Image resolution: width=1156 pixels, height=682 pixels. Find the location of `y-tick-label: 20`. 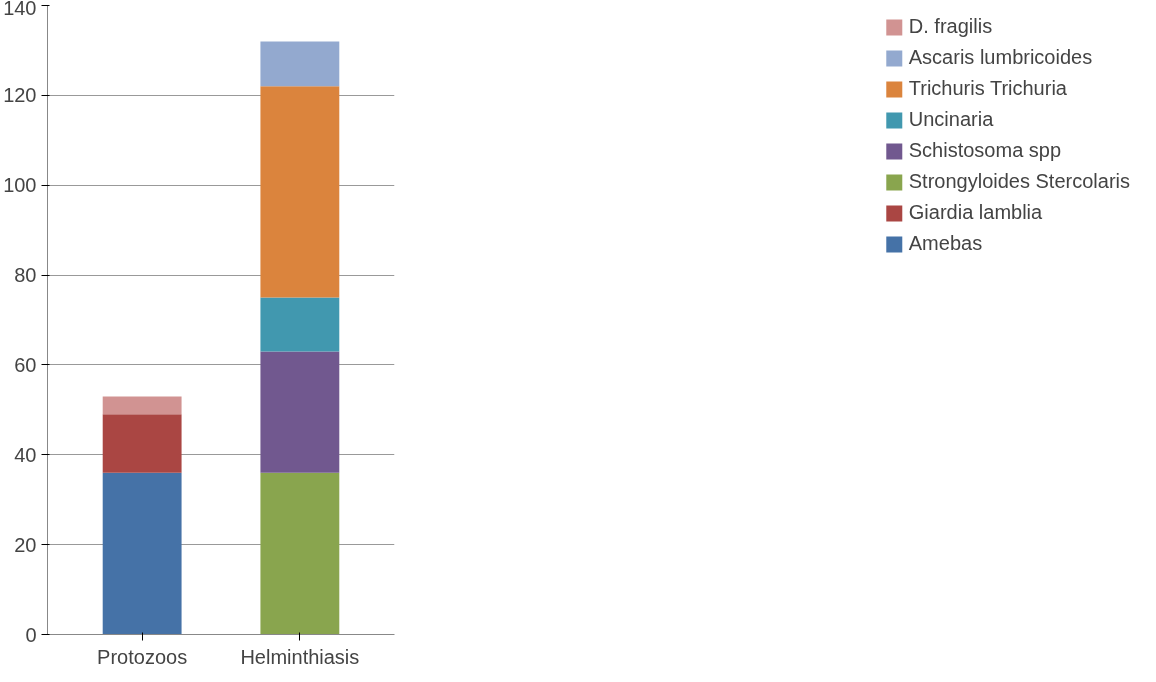

y-tick-label: 20 is located at coordinates (25, 544).